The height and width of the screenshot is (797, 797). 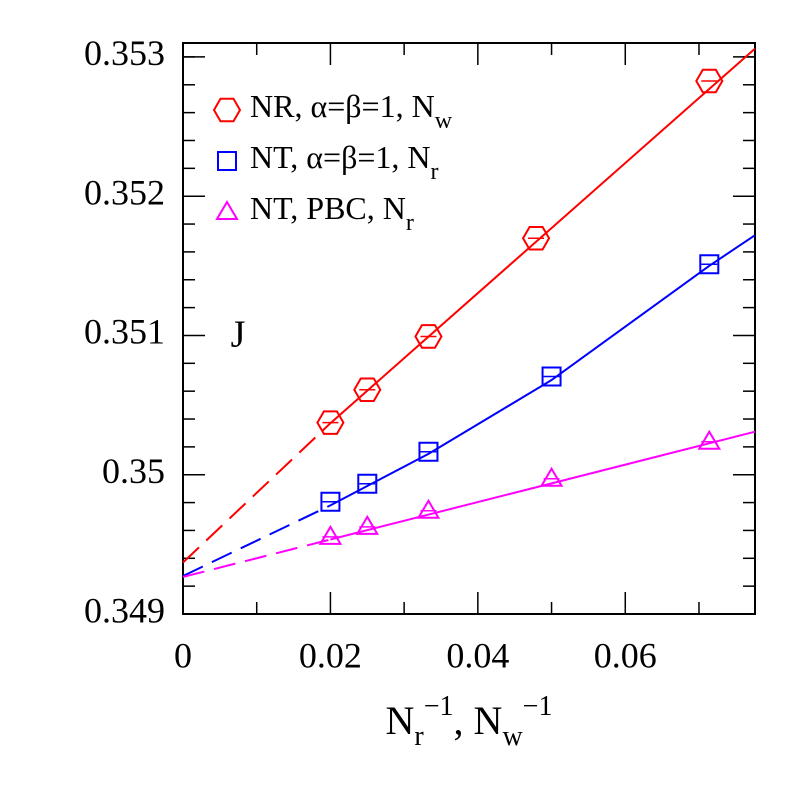 I want to click on x-axis-label: Nr−1, Nw−1, so click(x=469, y=721).